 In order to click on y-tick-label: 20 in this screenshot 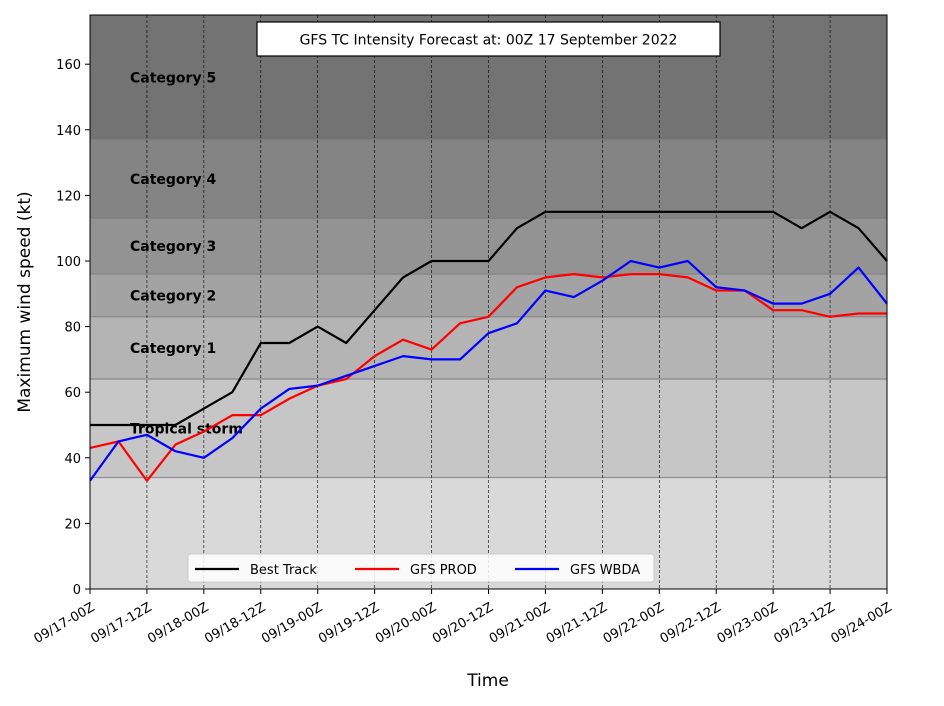, I will do `click(72, 524)`.